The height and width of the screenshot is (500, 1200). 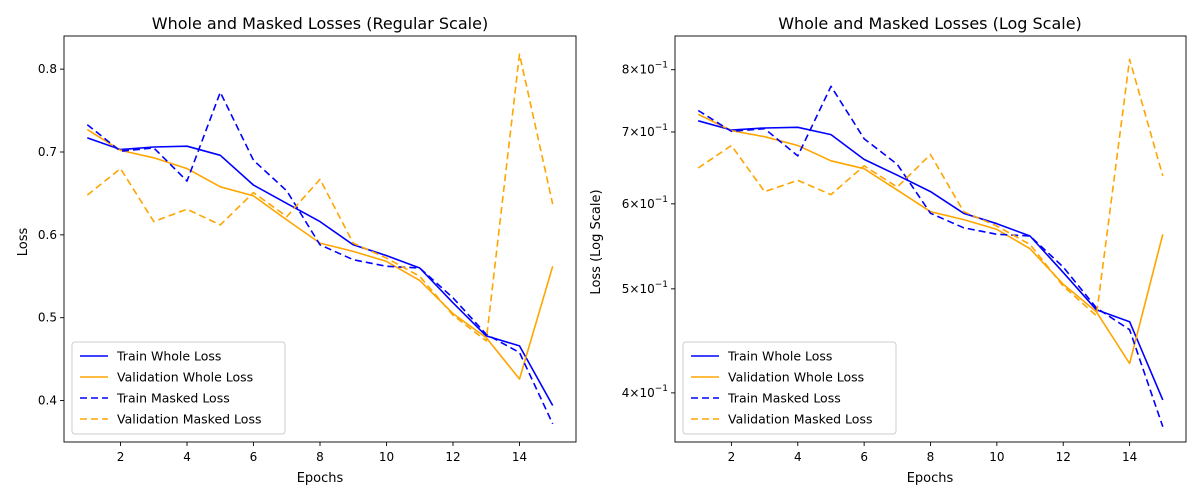 I want to click on y-tick-label: 6×10⁻¹, so click(x=645, y=203).